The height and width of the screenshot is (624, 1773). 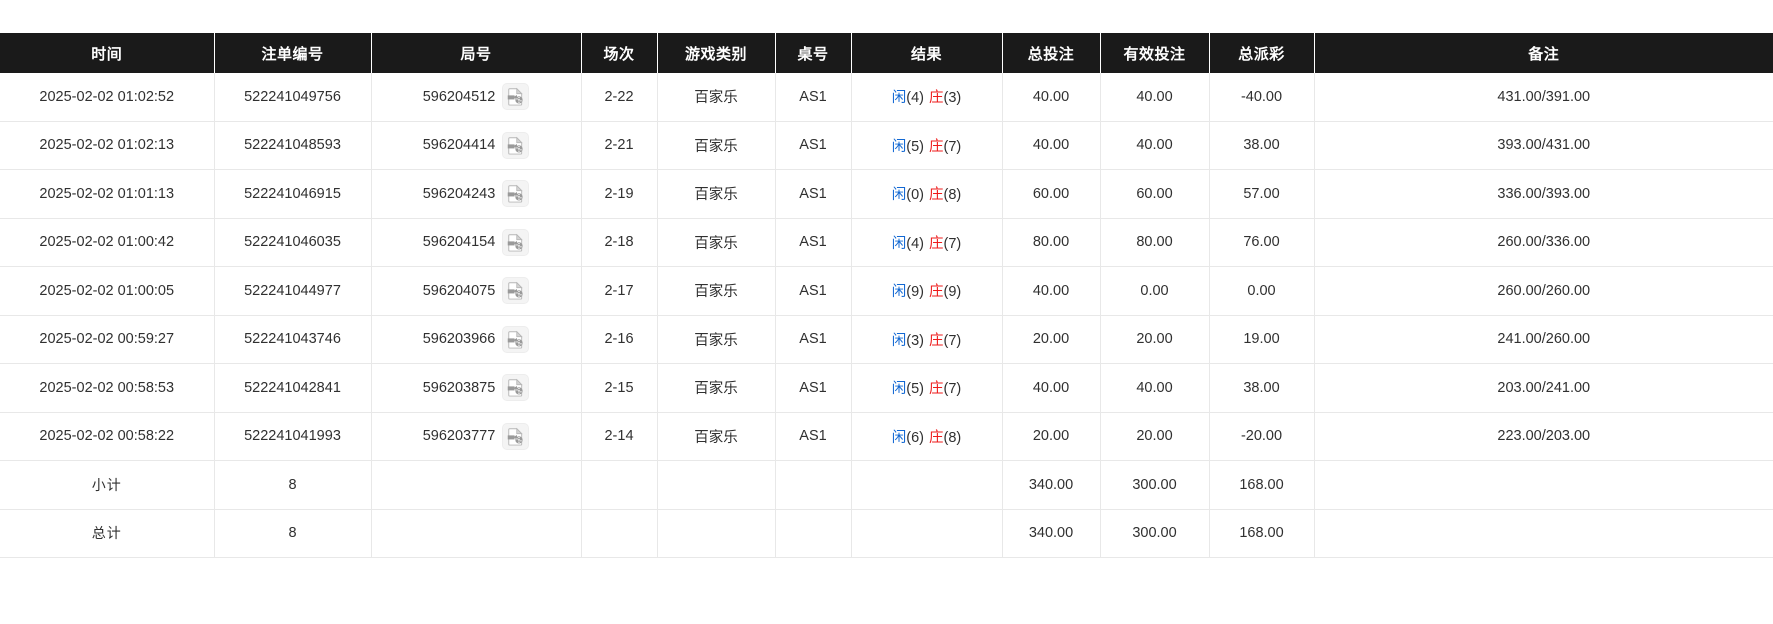 What do you see at coordinates (619, 388) in the screenshot?
I see `cell-session: 2-15` at bounding box center [619, 388].